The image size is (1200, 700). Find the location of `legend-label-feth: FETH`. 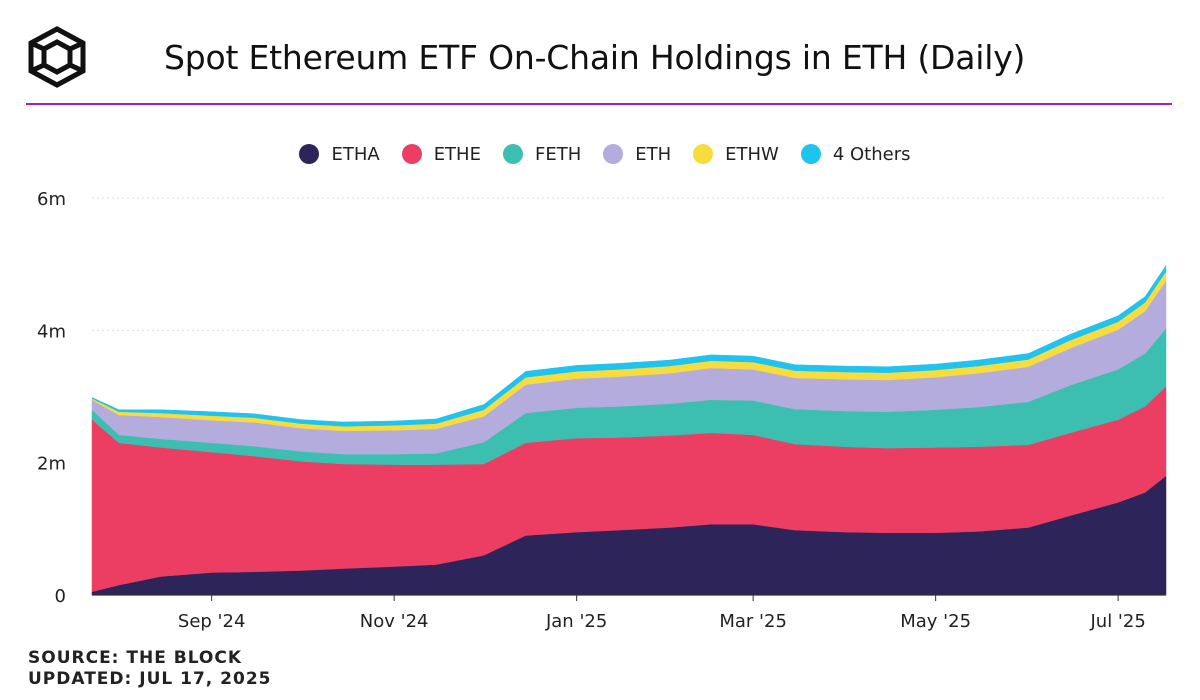

legend-label-feth: FETH is located at coordinates (558, 154).